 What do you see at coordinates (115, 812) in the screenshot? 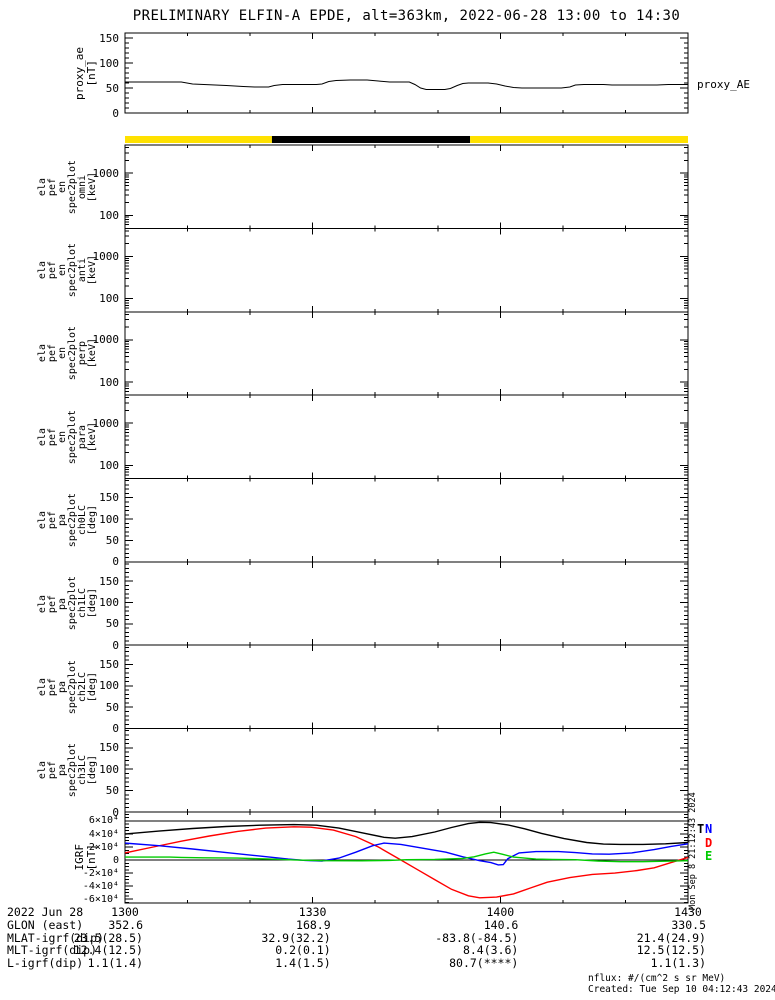
I see `ytick-label-pa_ch3LC: 0` at bounding box center [115, 812].